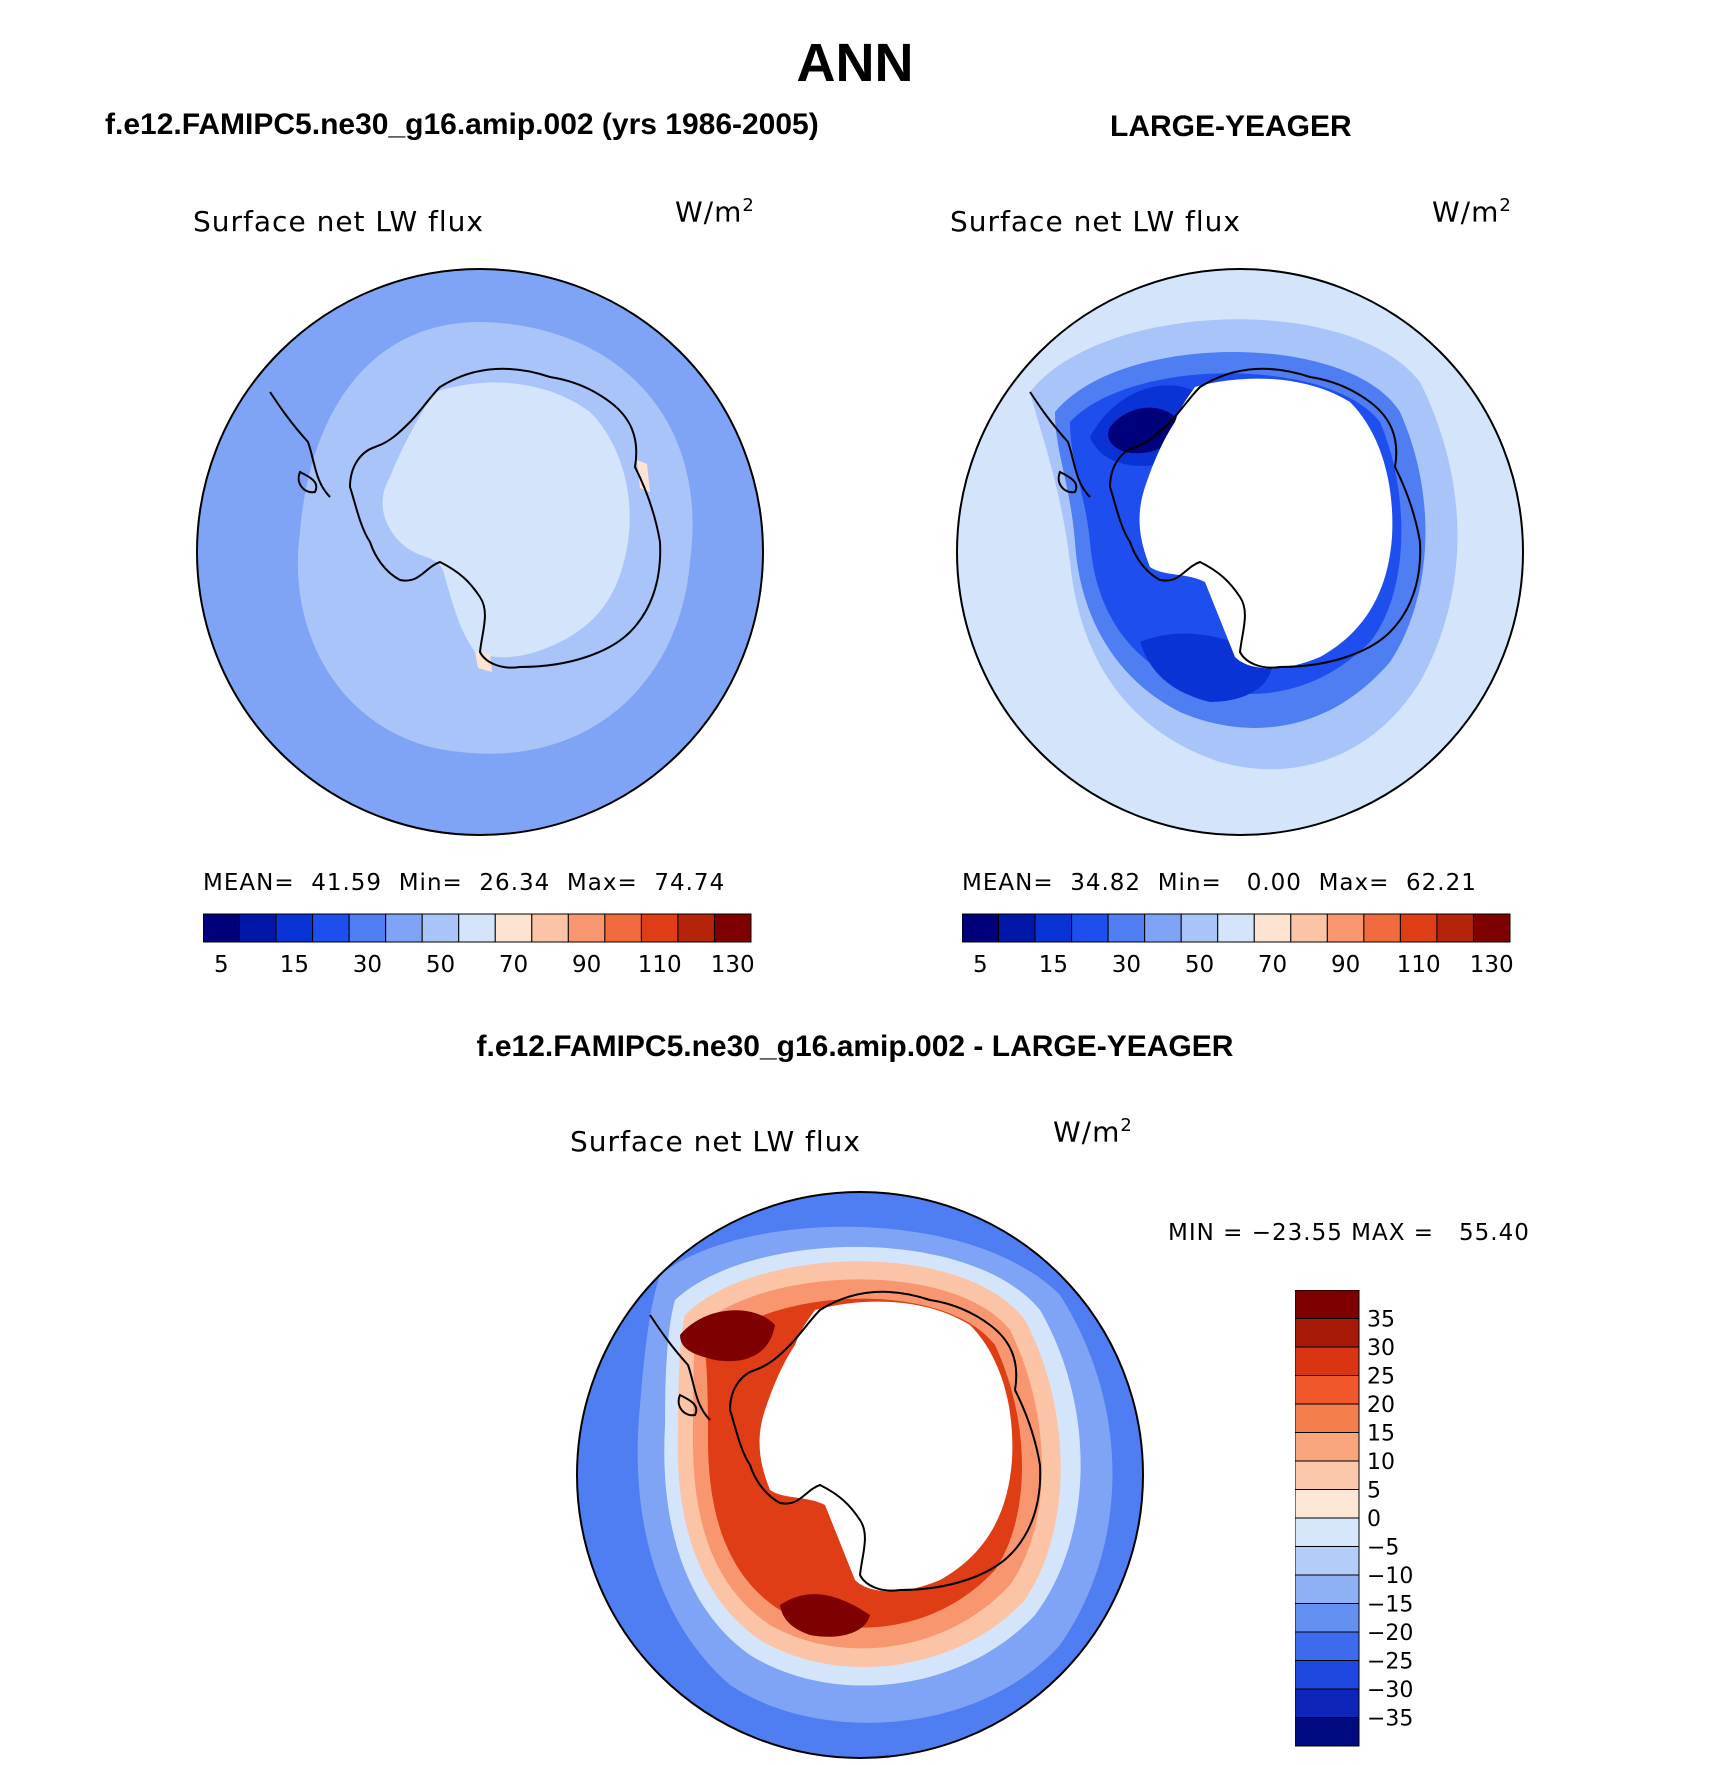 This screenshot has height=1765, width=1710. Describe the element at coordinates (1374, 1519) in the screenshot. I see `colorbar-tick-label: 0` at that location.